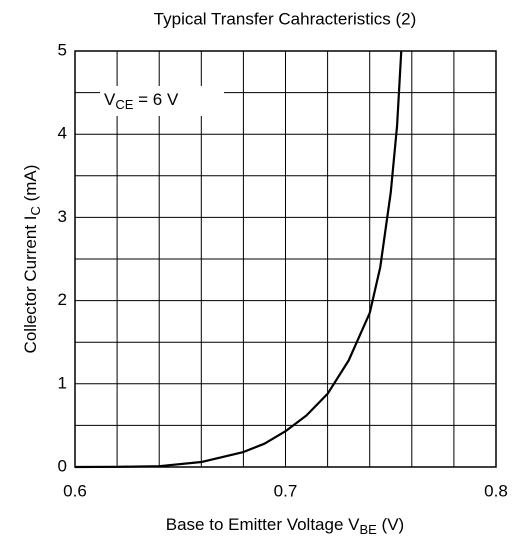  I want to click on y-tick-label: 4, so click(62, 133).